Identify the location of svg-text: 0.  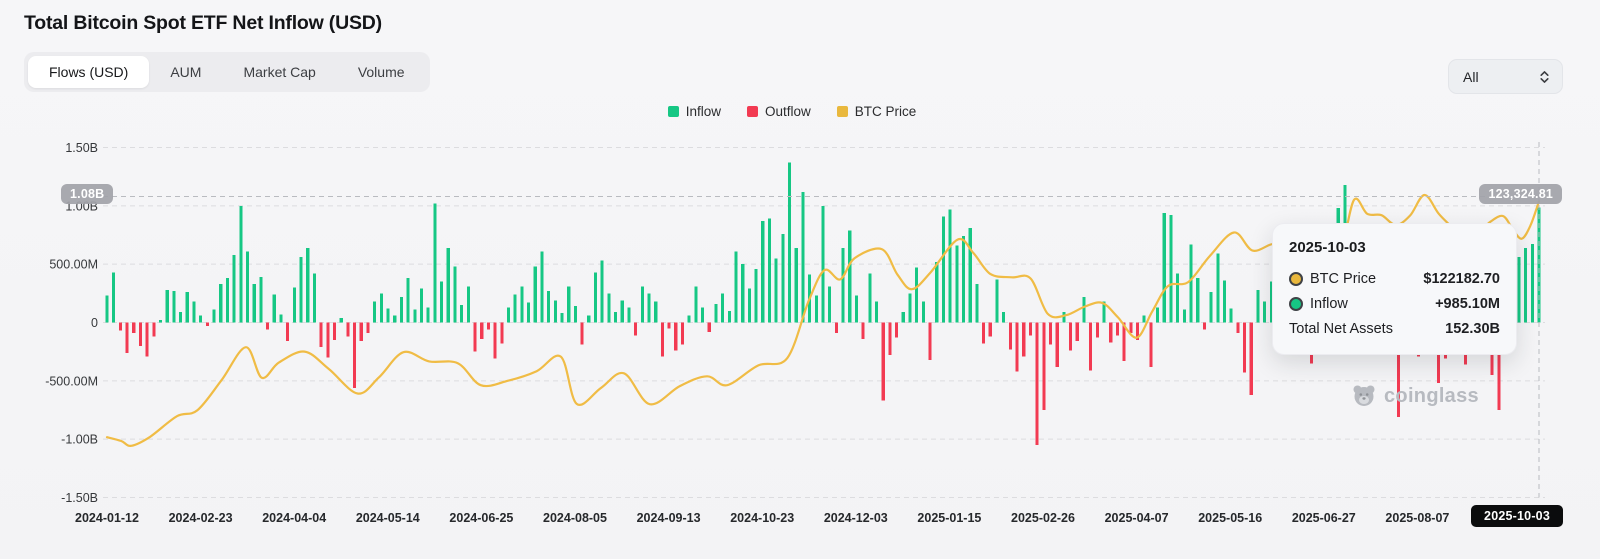
(94, 323).